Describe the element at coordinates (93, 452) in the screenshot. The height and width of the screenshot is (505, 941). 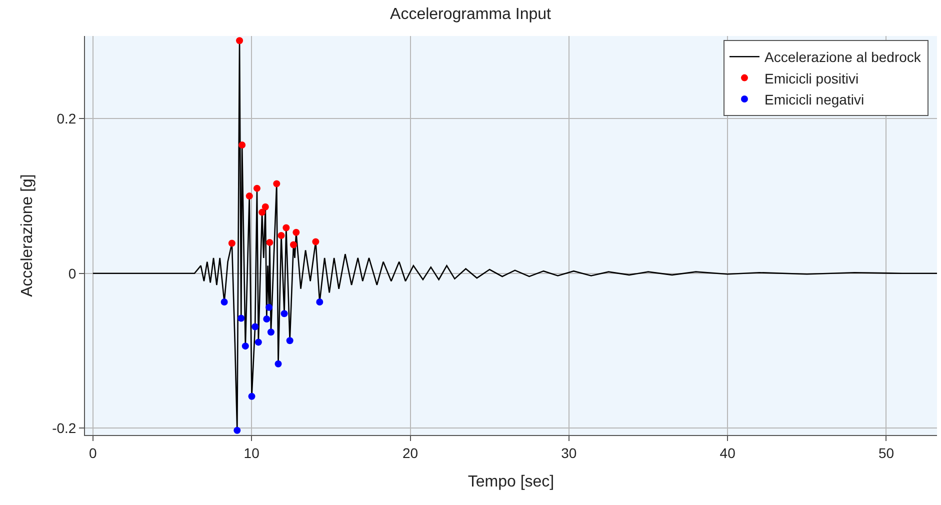
I see `x-tick-label: 0` at that location.